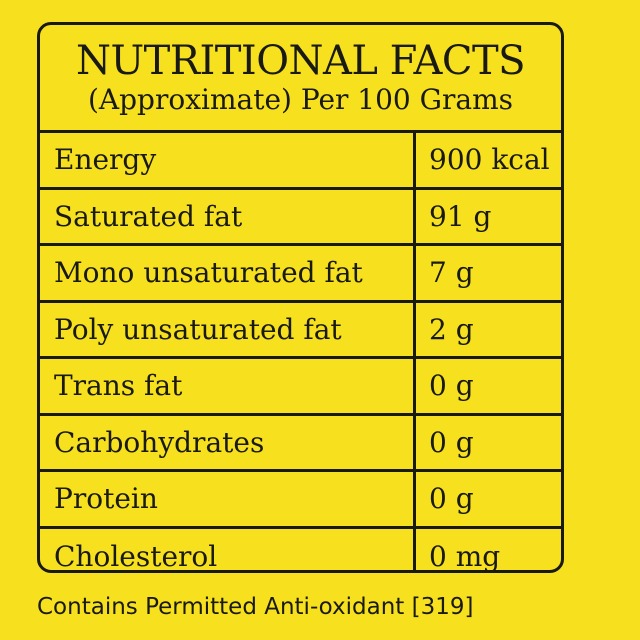  I want to click on nutrient-name: Protein, so click(228, 499).